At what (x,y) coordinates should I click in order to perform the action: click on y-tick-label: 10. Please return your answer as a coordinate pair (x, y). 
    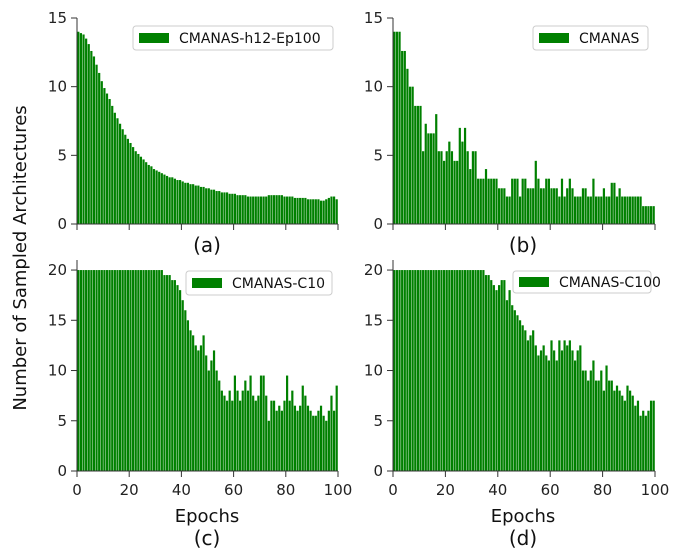
    Looking at the image, I should click on (57, 371).